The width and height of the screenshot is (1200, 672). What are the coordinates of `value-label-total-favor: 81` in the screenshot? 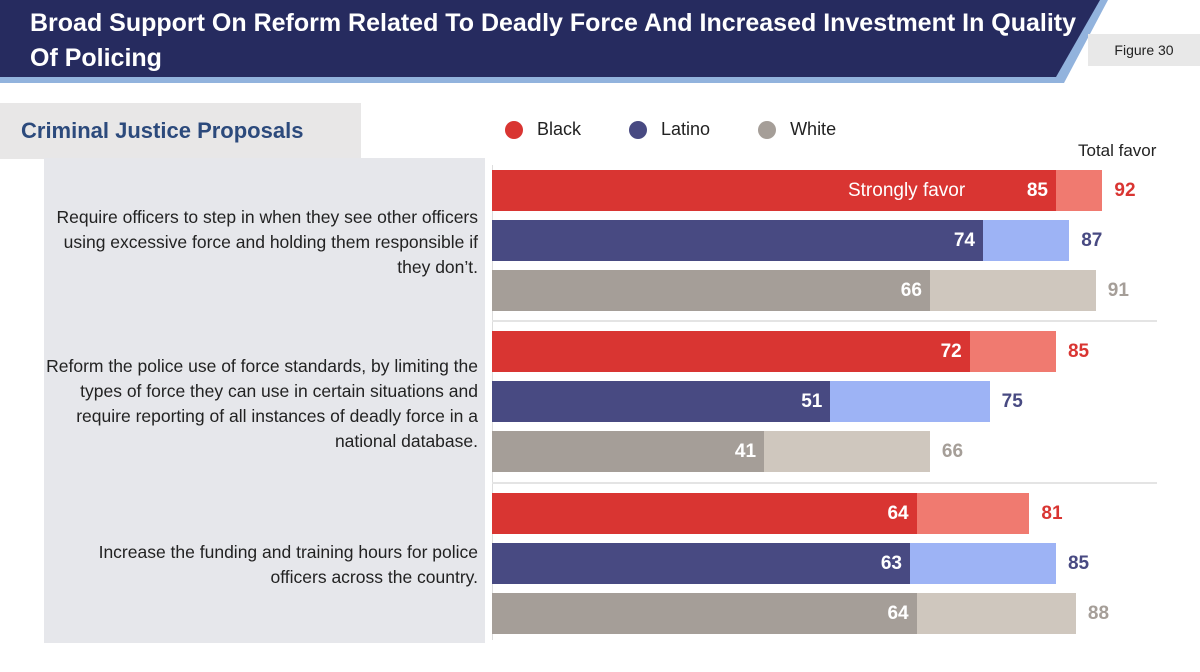 It's located at (1052, 513).